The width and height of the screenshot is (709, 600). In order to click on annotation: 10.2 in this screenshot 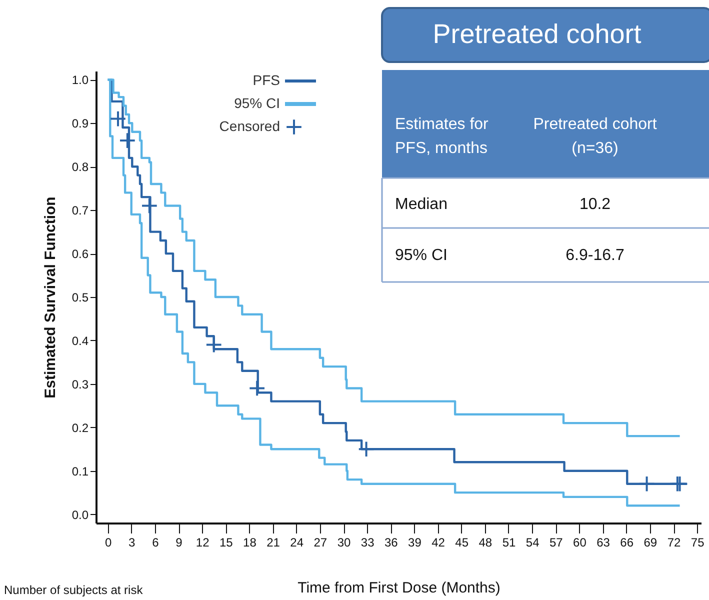, I will do `click(595, 204)`.